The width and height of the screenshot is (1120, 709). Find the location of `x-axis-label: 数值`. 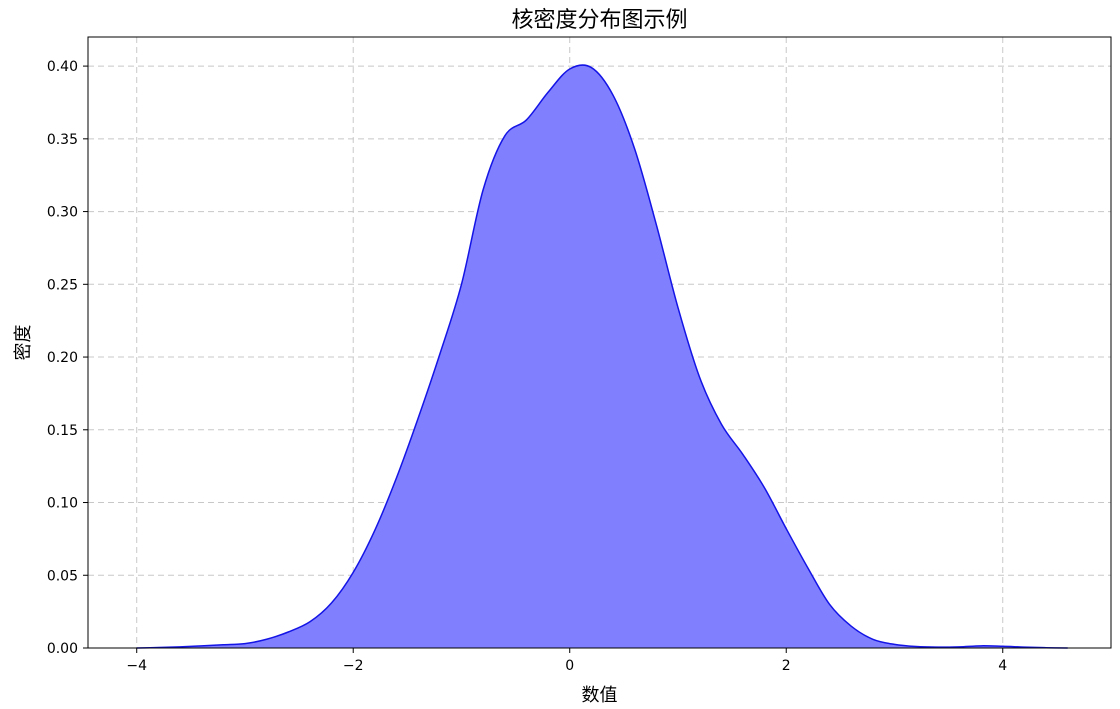

x-axis-label: 数值 is located at coordinates (600, 695).